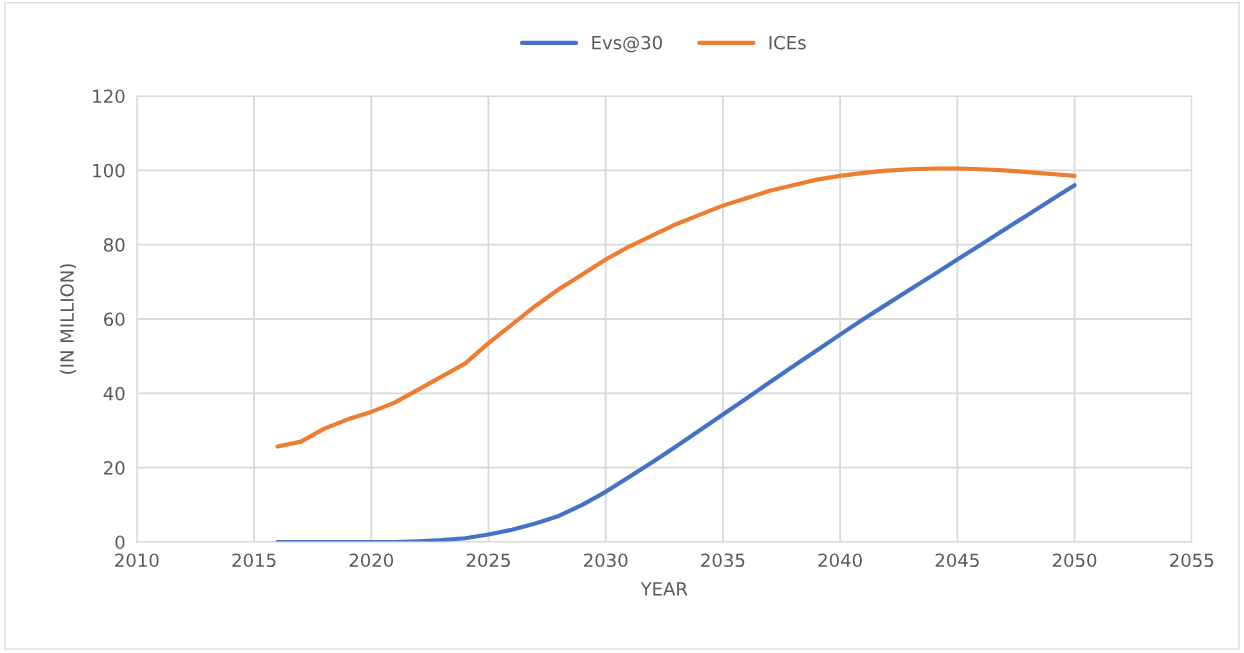 The image size is (1244, 653). I want to click on y-axis-title: (IN MILLION), so click(67, 319).